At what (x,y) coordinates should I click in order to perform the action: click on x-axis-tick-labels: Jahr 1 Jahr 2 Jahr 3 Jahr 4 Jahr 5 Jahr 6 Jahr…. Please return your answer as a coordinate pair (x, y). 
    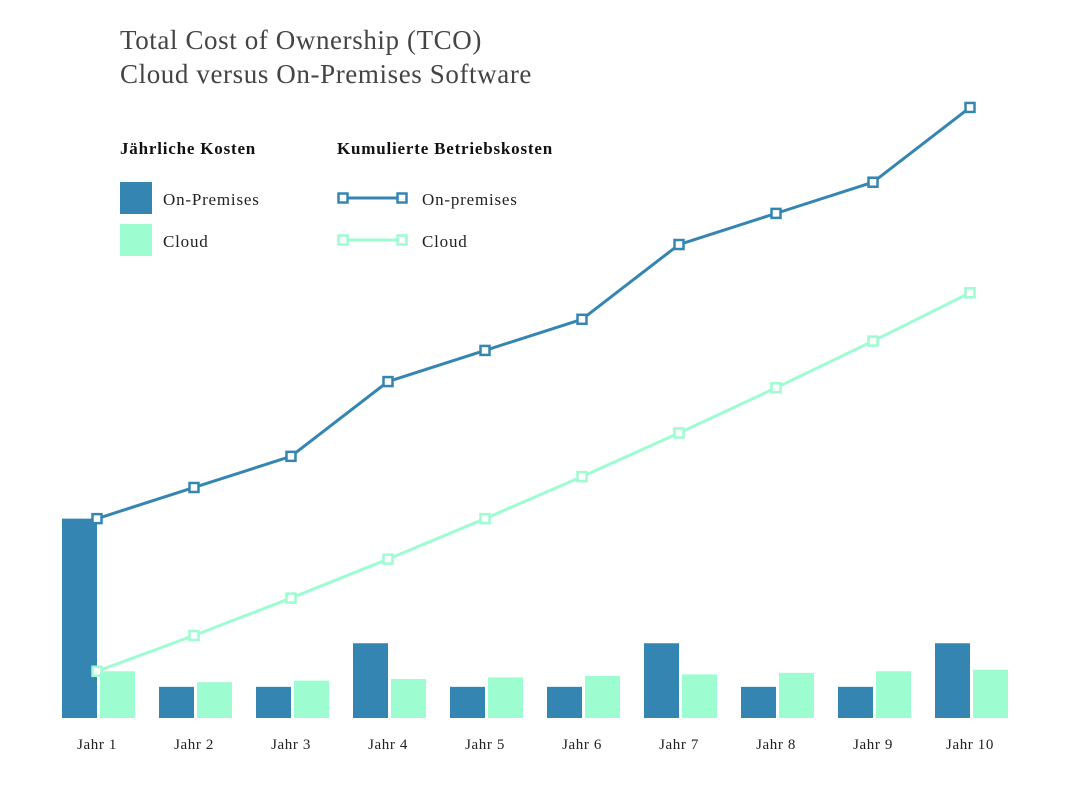
    Looking at the image, I should click on (535, 745).